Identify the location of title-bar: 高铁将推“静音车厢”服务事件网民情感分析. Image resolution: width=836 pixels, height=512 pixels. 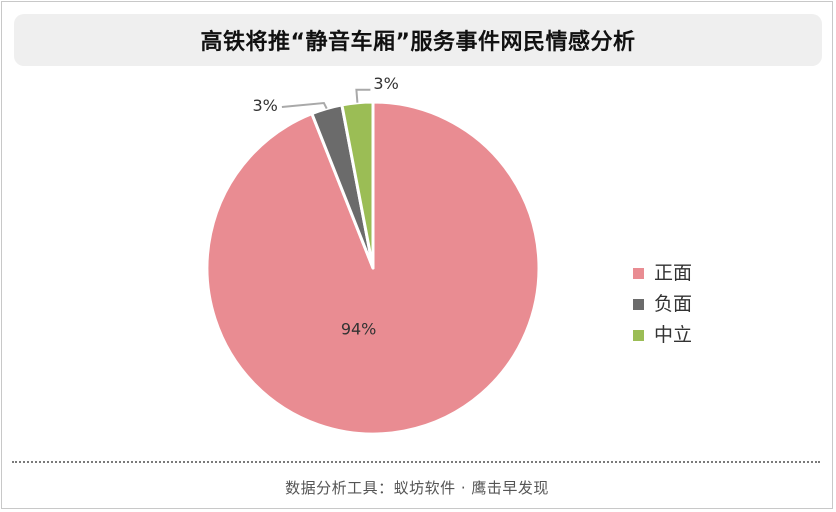
(418, 40).